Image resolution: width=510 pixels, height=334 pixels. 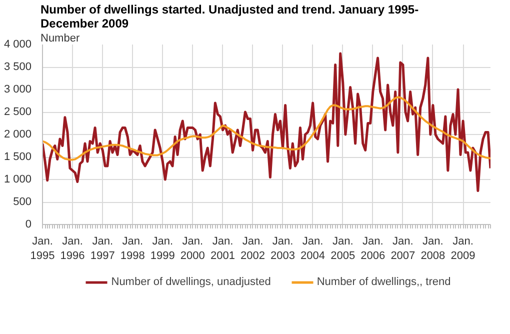 I want to click on legend-label: Number of dwellings, unadjusted, so click(x=191, y=282).